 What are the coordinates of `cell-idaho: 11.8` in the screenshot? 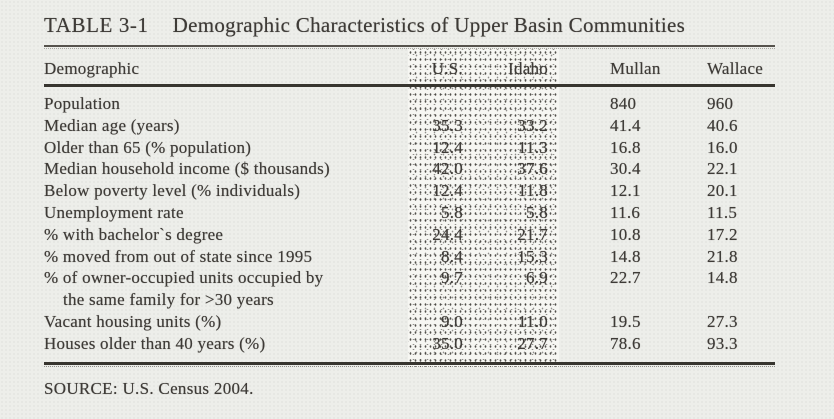 It's located at (532, 191).